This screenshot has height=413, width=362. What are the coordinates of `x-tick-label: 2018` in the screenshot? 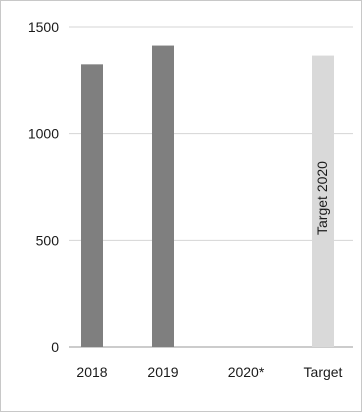 It's located at (91, 372).